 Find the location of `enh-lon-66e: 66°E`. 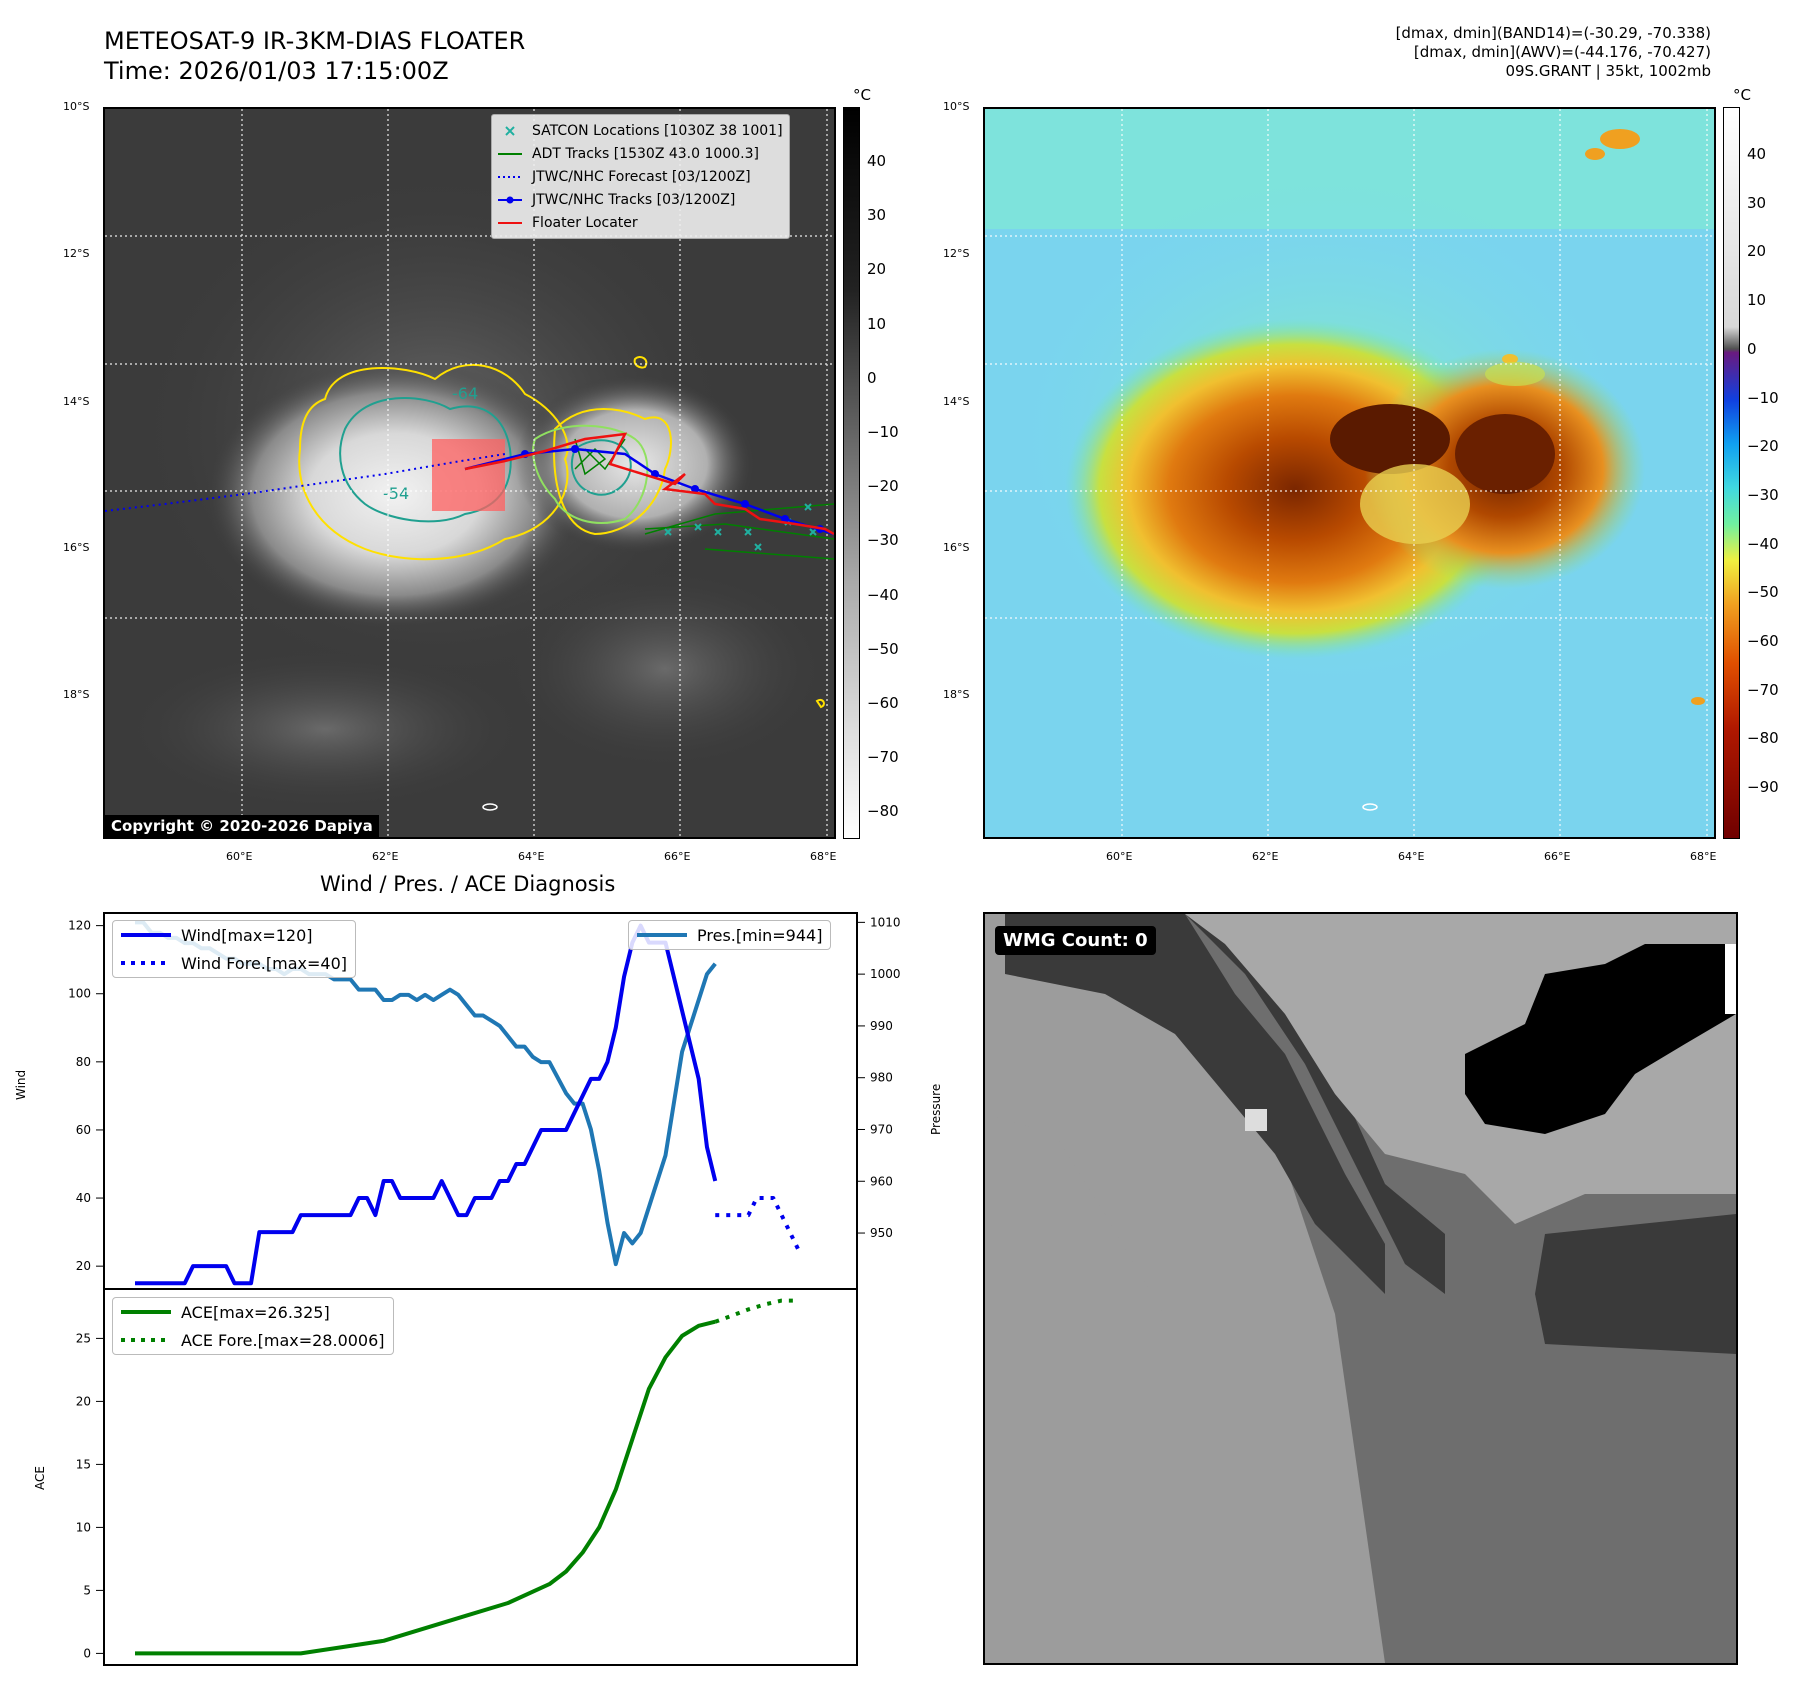

enh-lon-66e: 66°E is located at coordinates (1557, 856).